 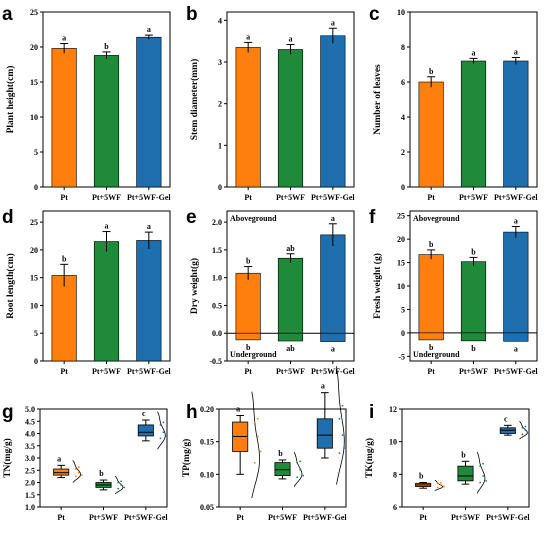 What do you see at coordinates (217, 222) in the screenshot?
I see `y-tick-label: 2.0` at bounding box center [217, 222].